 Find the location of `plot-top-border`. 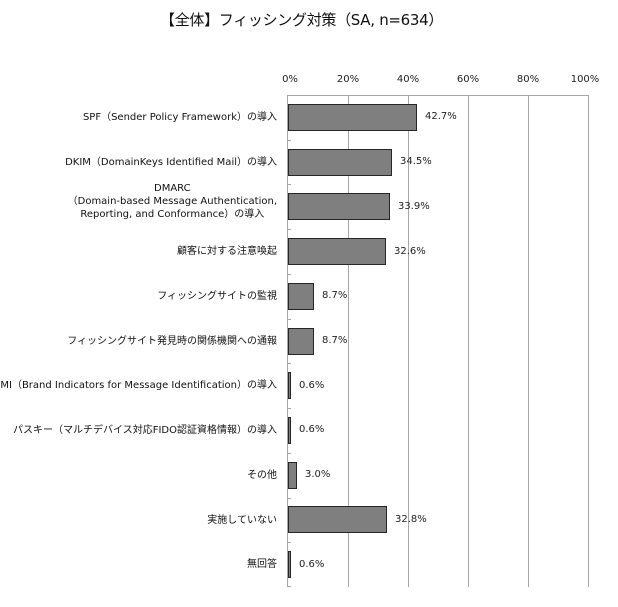

plot-top-border is located at coordinates (438, 95).